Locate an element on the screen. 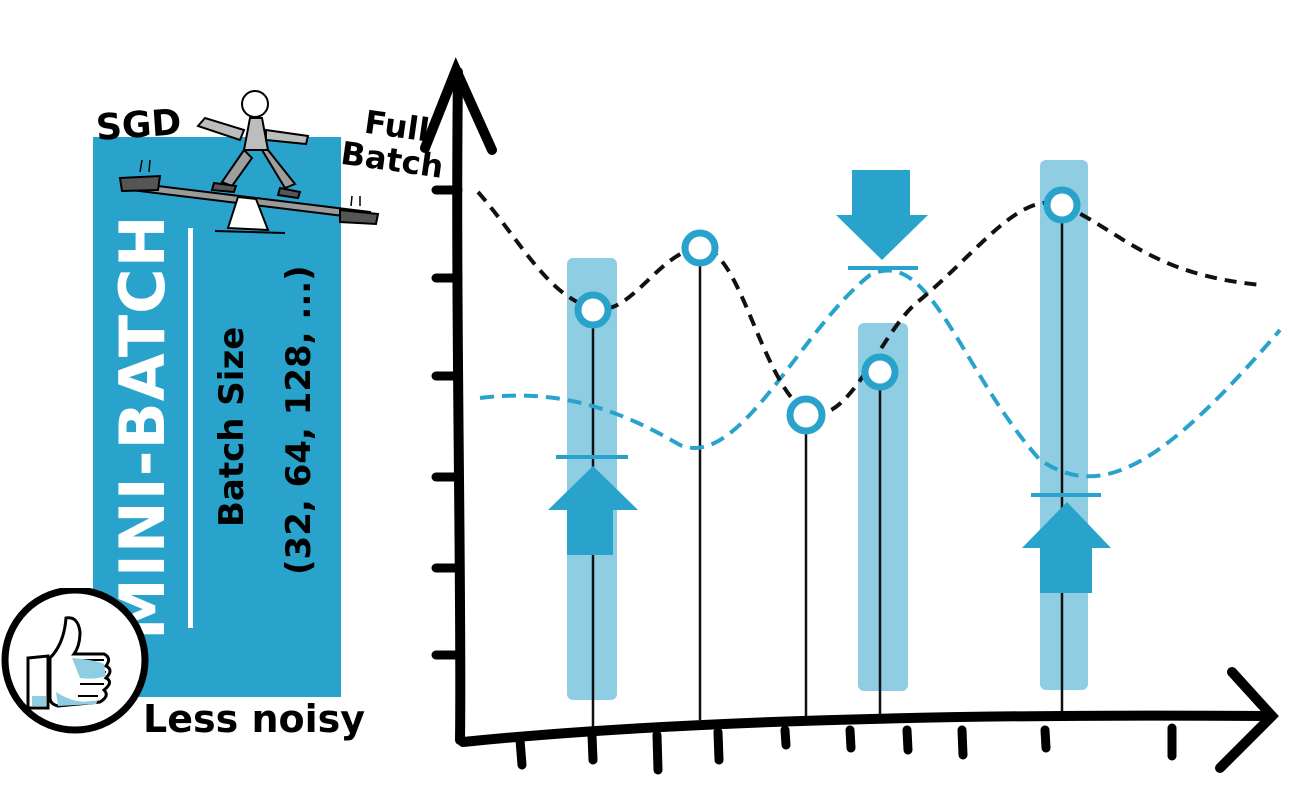 Image resolution: width=1315 pixels, height=810 pixels. x-axis-arrowhead is located at coordinates (1247, 720).